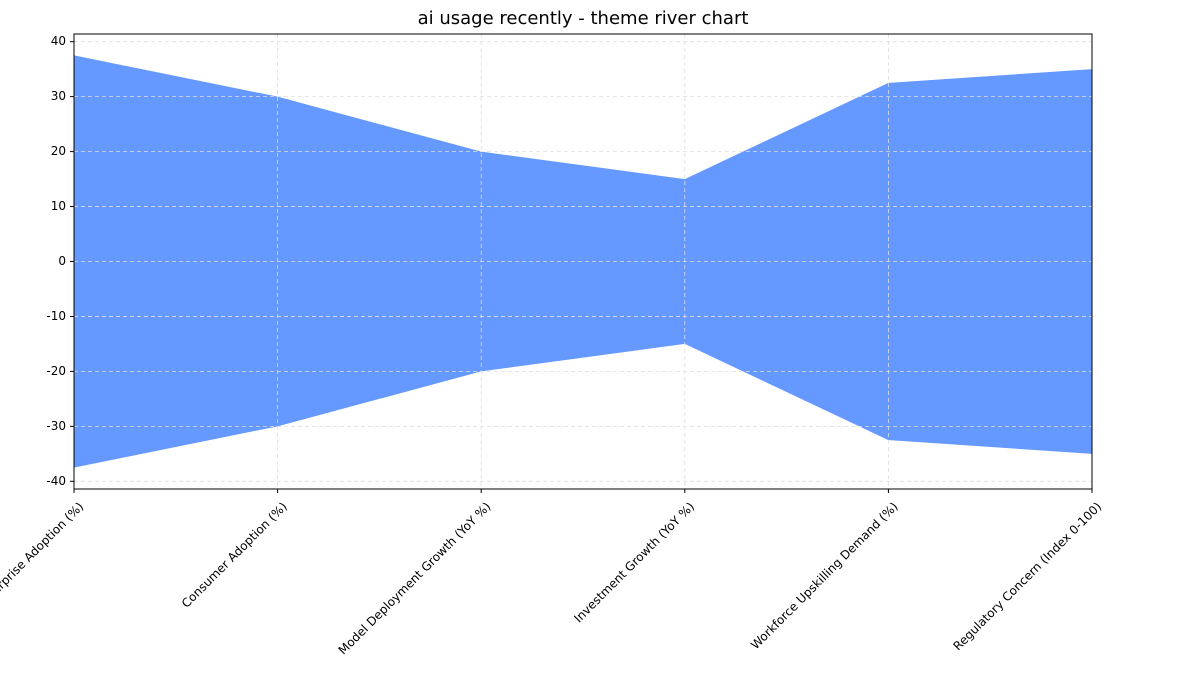 The height and width of the screenshot is (690, 1189). I want to click on y-tick-label: 40, so click(58, 41).